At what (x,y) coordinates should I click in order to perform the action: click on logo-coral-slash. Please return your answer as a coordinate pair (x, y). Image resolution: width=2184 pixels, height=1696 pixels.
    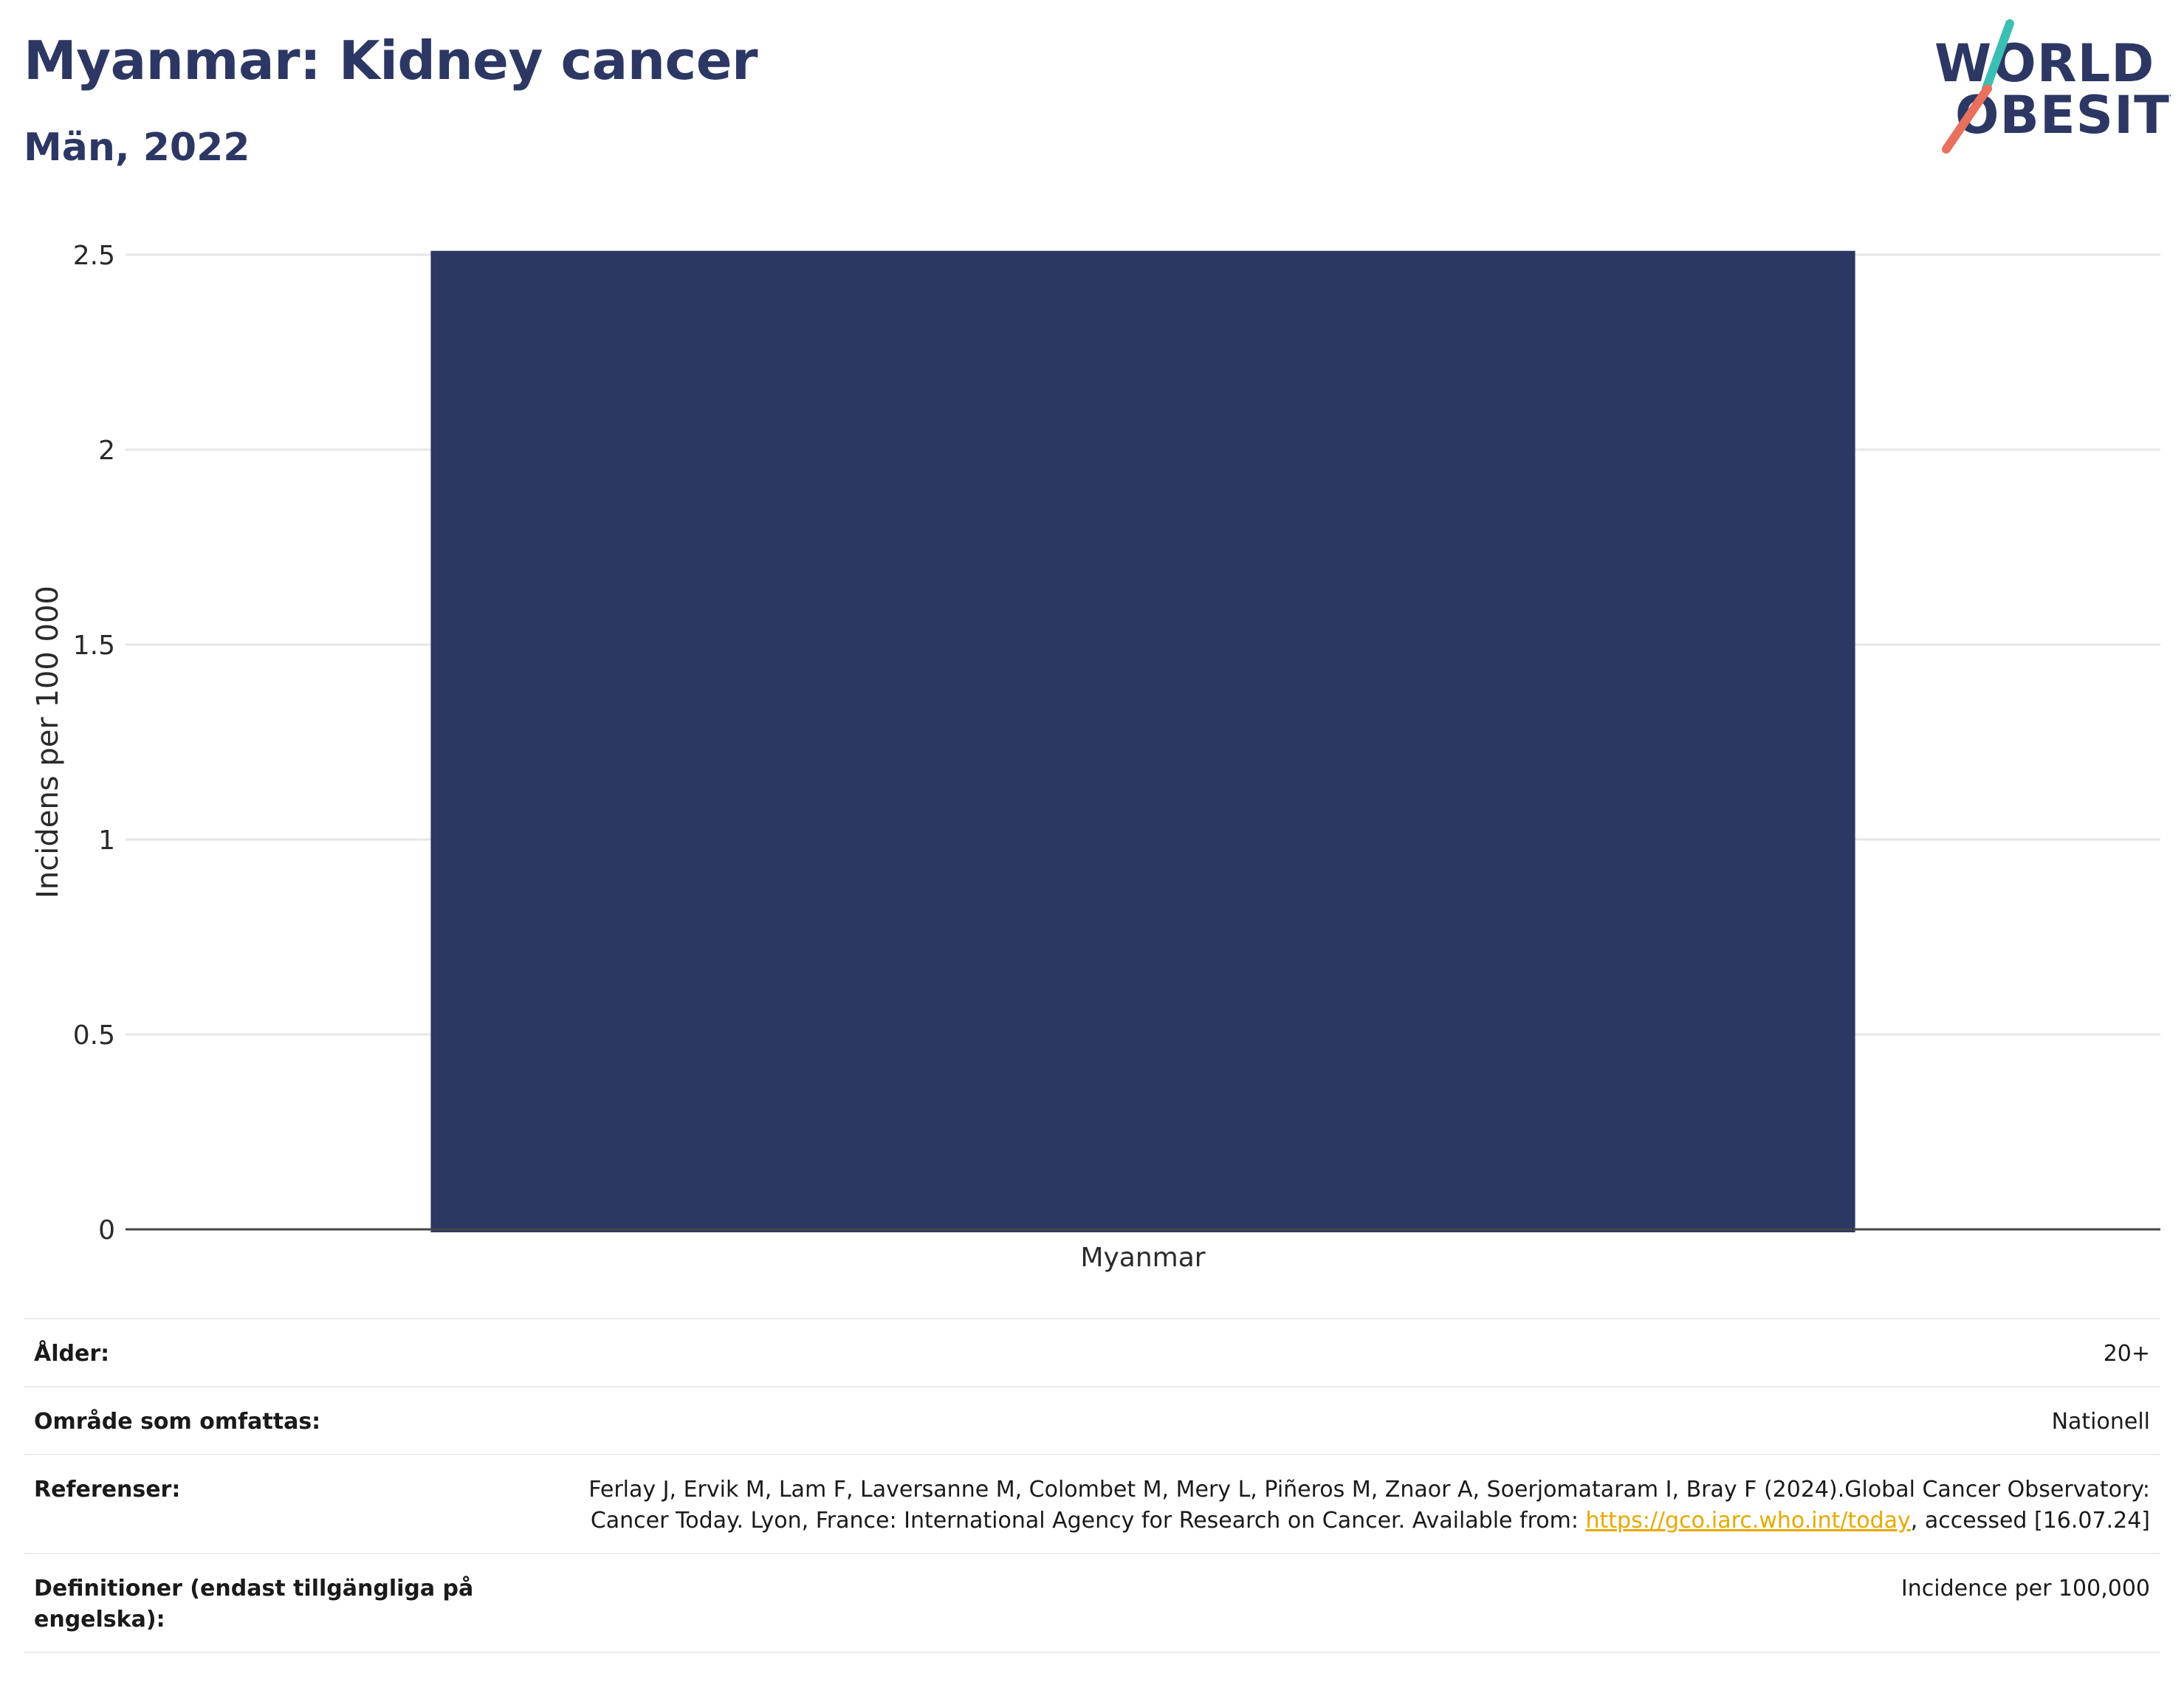
    Looking at the image, I should click on (1967, 119).